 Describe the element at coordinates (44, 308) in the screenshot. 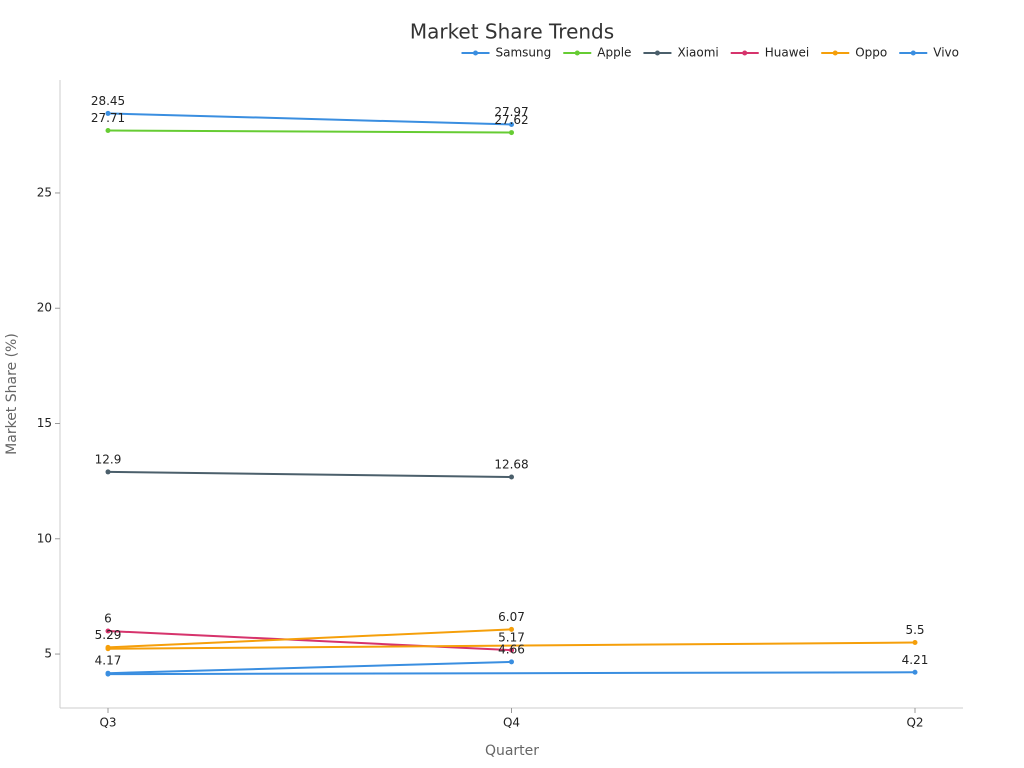

I see `y-tick-label: 20` at that location.